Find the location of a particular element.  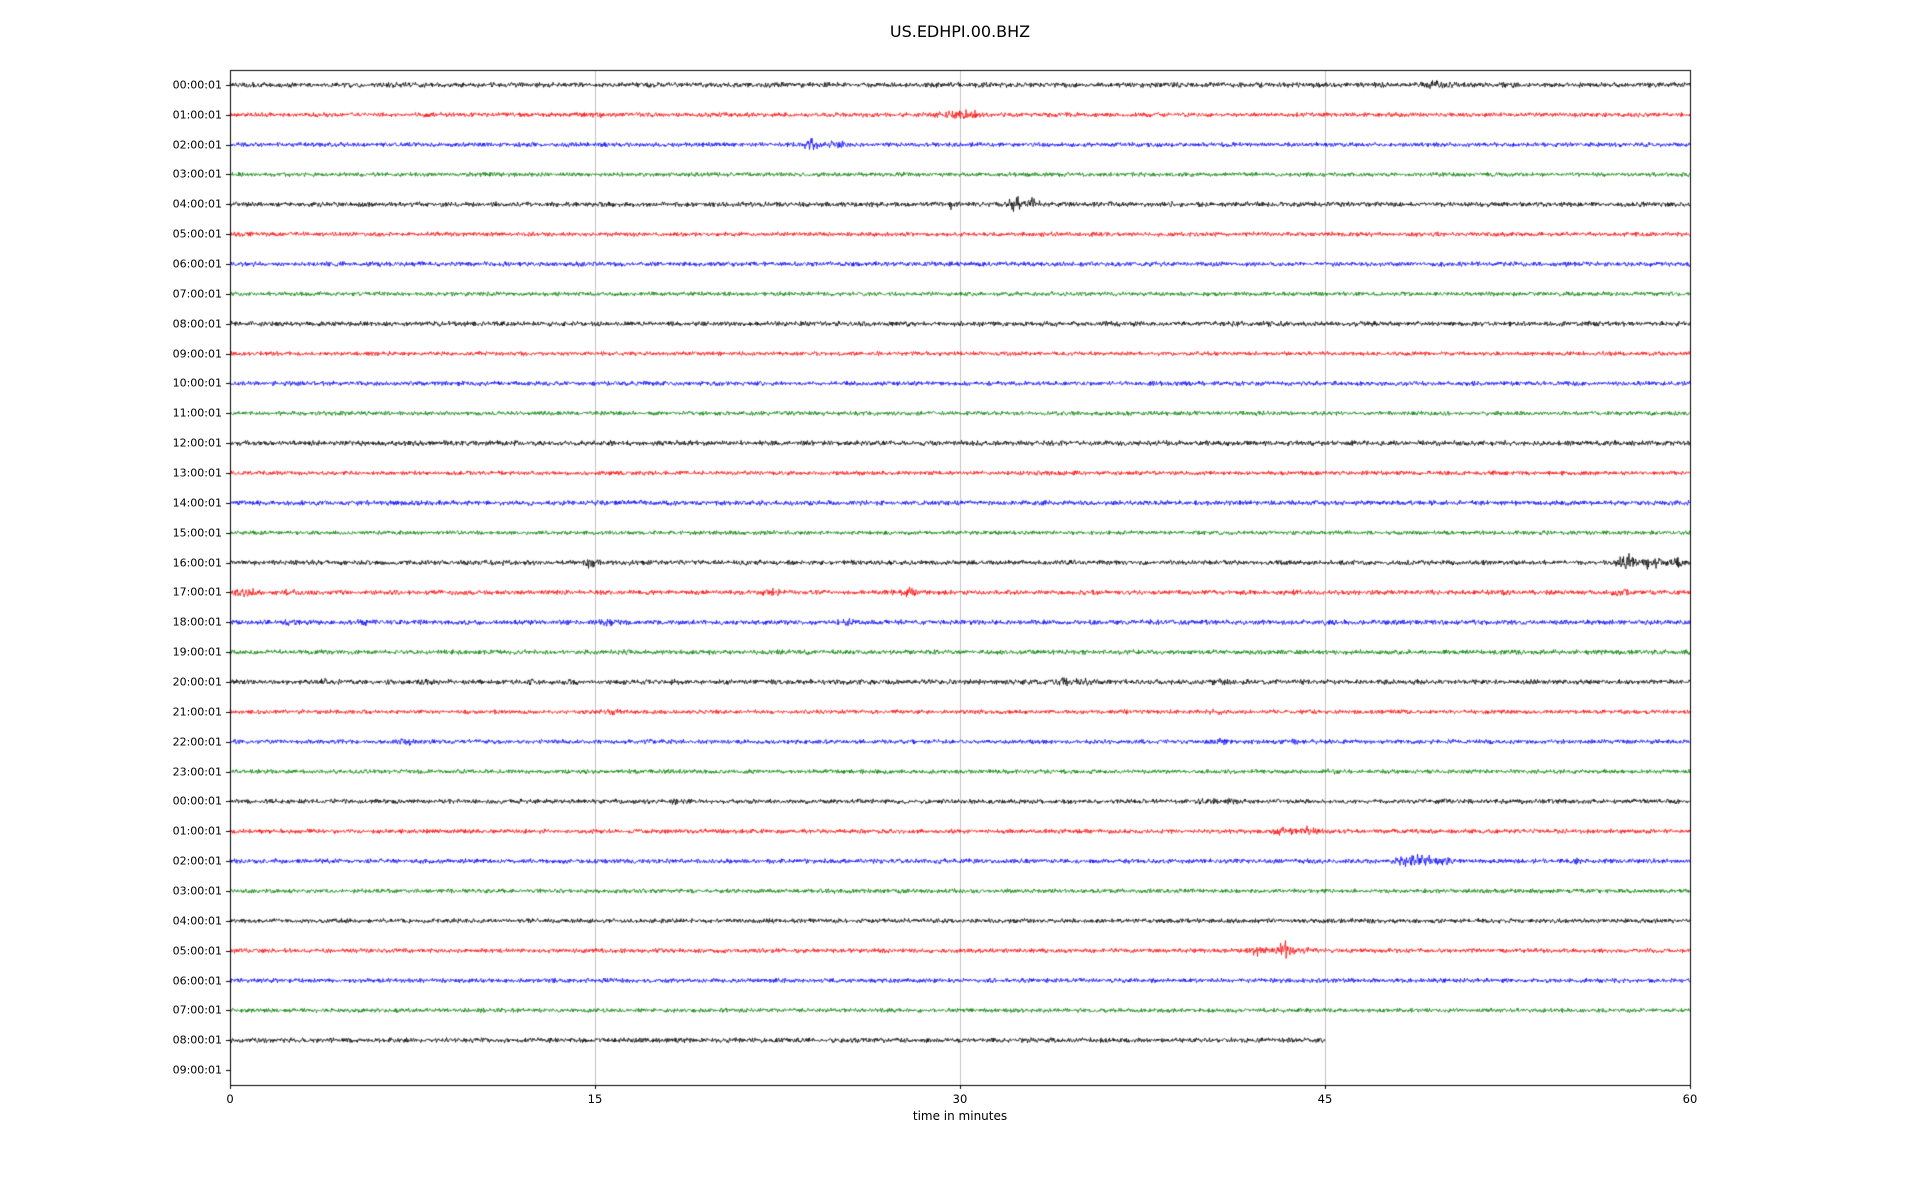

x-tick-label: 60 is located at coordinates (1690, 1099).